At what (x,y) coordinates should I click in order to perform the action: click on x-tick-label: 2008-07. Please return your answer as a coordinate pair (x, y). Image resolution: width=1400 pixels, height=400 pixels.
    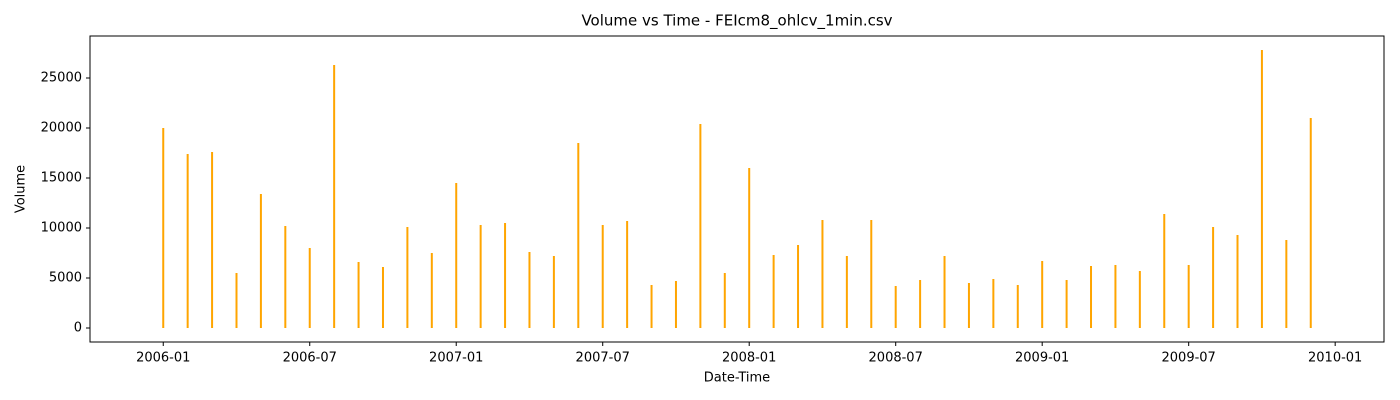
    Looking at the image, I should click on (896, 358).